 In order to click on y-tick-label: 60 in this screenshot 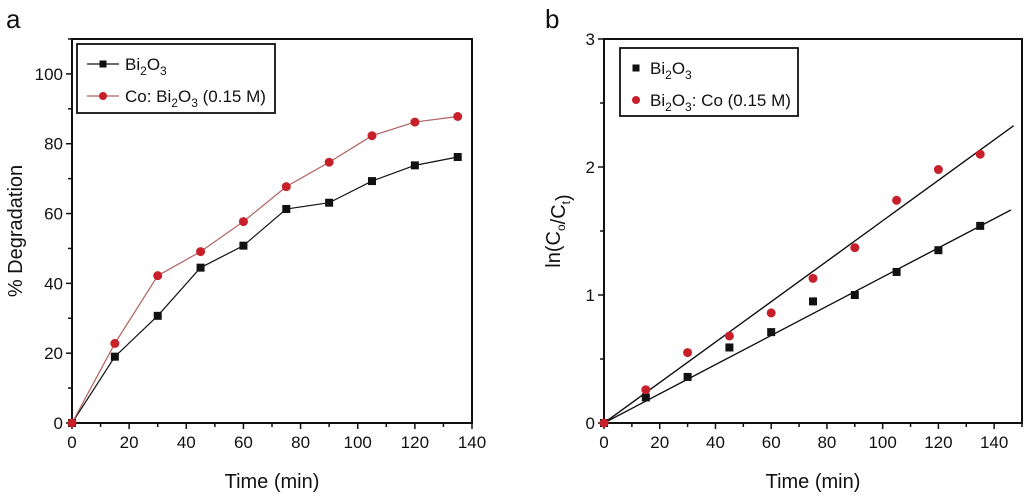, I will do `click(53, 214)`.